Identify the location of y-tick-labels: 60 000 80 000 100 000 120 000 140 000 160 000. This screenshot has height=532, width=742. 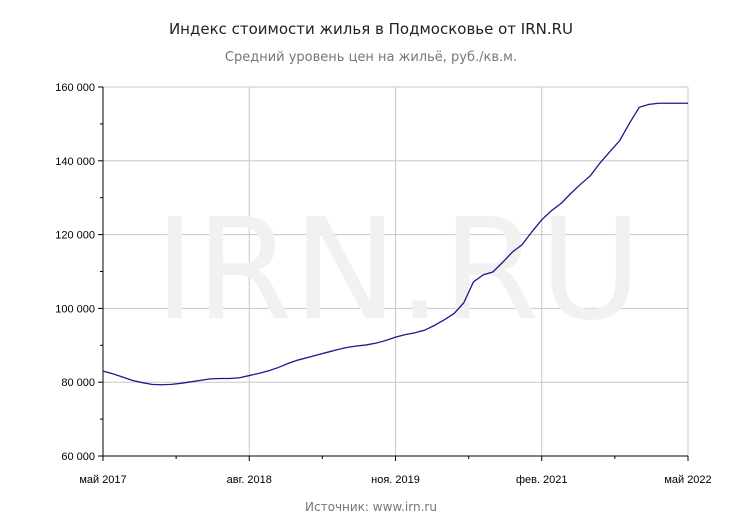
(75, 272).